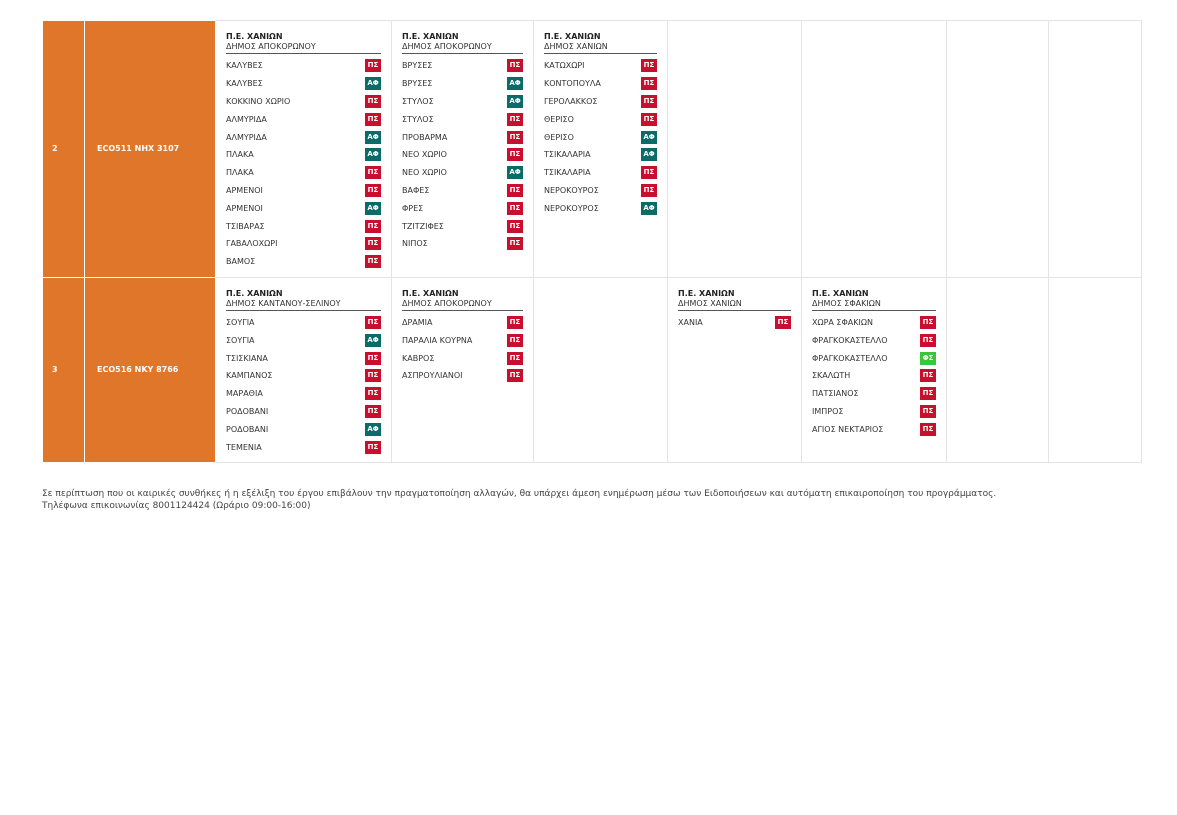  What do you see at coordinates (842, 322) in the screenshot?
I see `stop-name: ΧΩΡΑ ΣΦΑΚΙΩΝ` at bounding box center [842, 322].